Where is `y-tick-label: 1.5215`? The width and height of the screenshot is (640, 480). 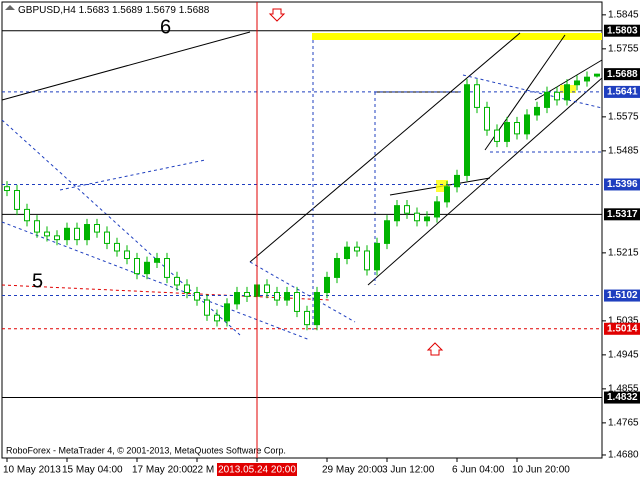
y-tick-label: 1.5215 is located at coordinates (623, 252).